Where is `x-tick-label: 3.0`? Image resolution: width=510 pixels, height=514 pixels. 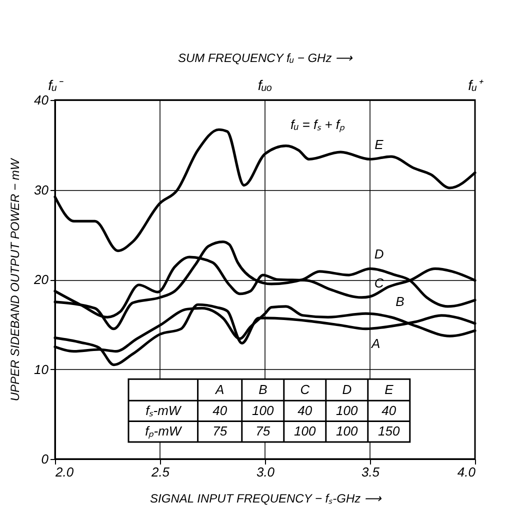 x-tick-label: 3.0 is located at coordinates (266, 472).